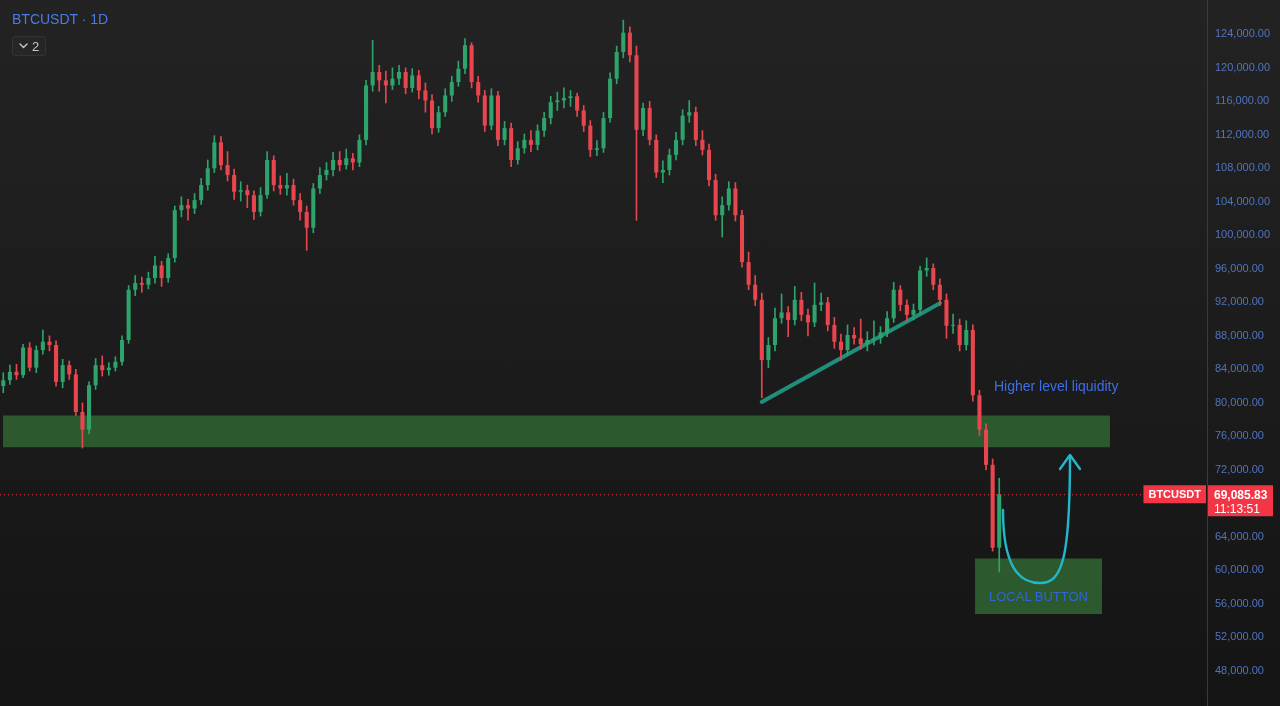 The width and height of the screenshot is (1280, 706). What do you see at coordinates (1239, 401) in the screenshot?
I see `y-tick-label: 80,000.00` at bounding box center [1239, 401].